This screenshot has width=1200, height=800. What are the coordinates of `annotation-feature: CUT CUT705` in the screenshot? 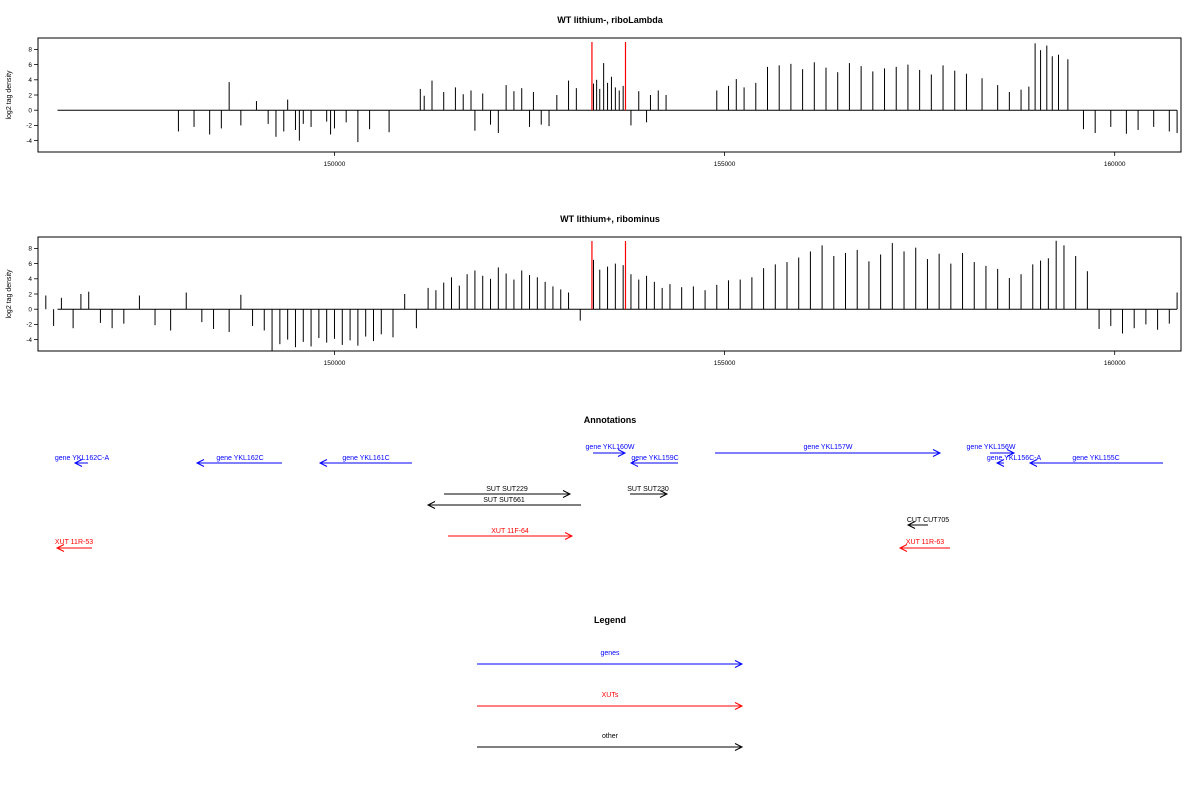 It's located at (928, 523).